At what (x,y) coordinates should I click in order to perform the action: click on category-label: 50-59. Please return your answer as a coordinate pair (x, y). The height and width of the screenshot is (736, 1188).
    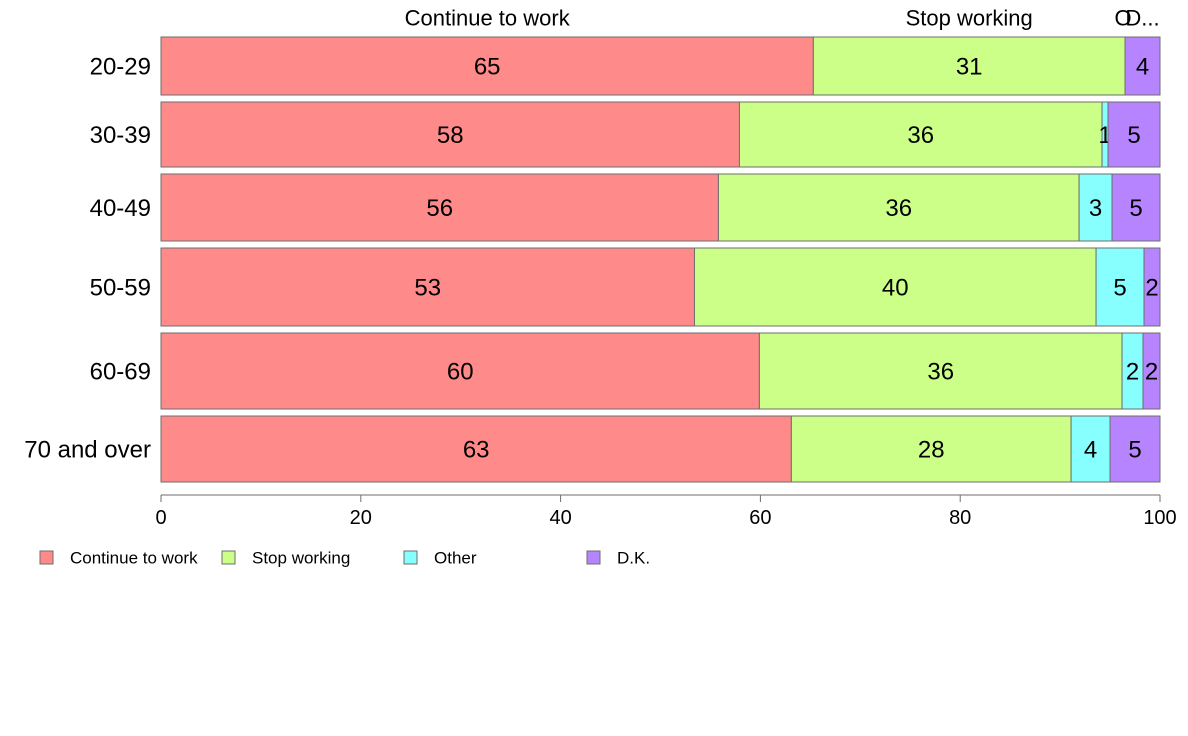
    Looking at the image, I should click on (120, 288).